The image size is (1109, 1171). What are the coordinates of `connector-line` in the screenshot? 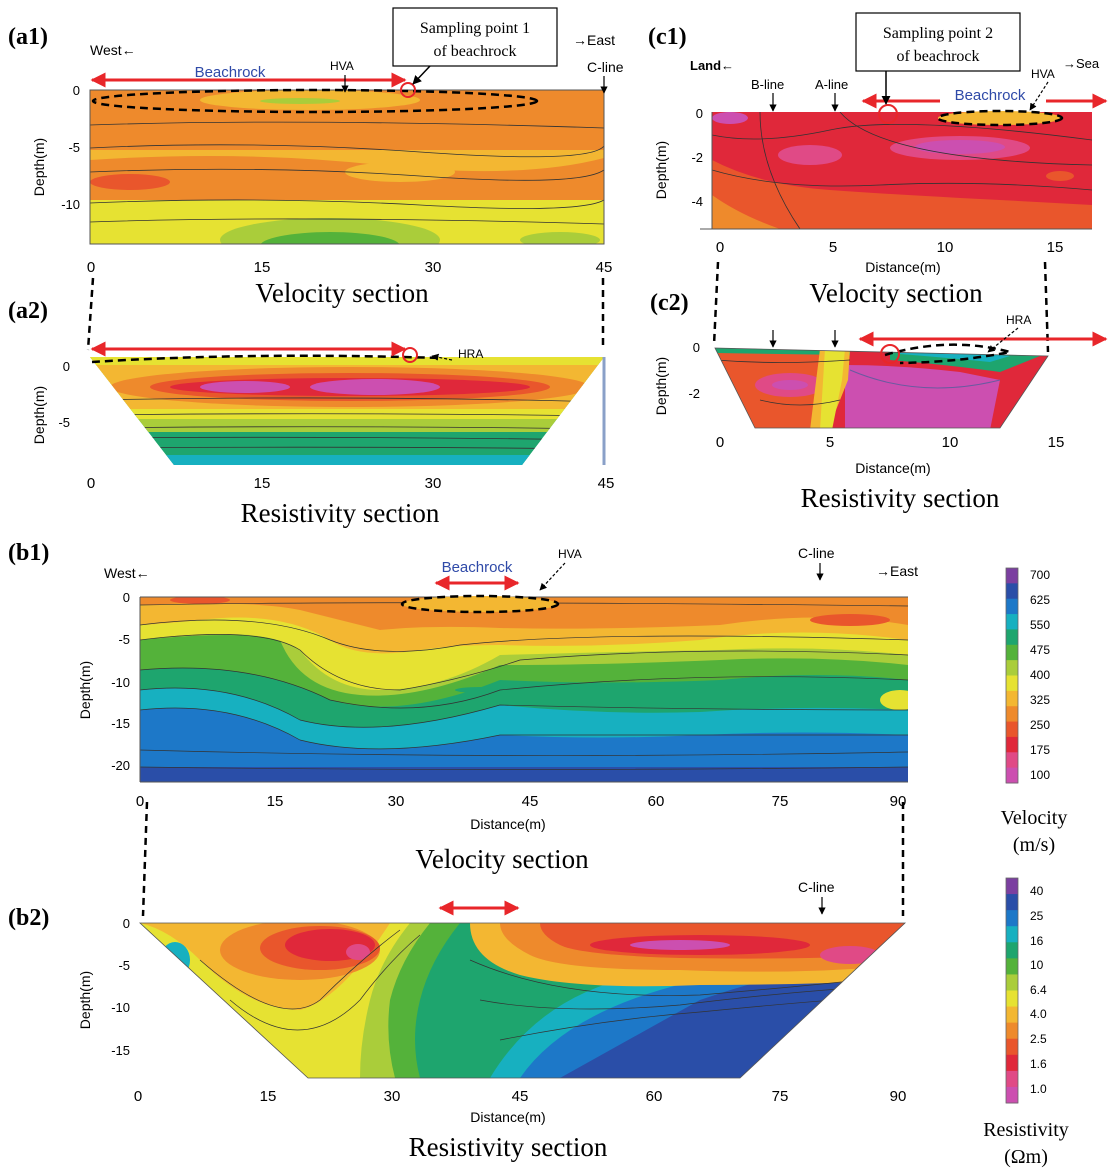 It's located at (716, 303).